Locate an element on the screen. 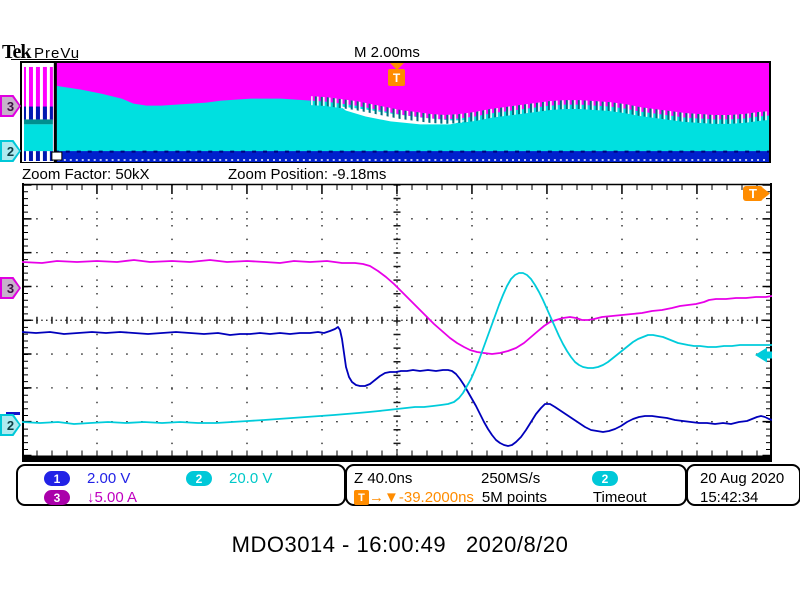  ch3-badge: 3 is located at coordinates (57, 497).